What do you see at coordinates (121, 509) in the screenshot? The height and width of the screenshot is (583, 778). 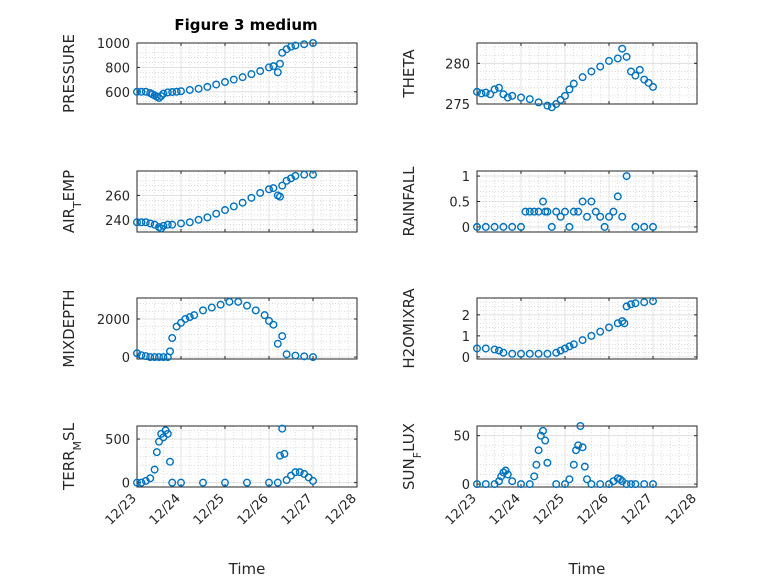 I see `x-tick-label: 12/23` at bounding box center [121, 509].